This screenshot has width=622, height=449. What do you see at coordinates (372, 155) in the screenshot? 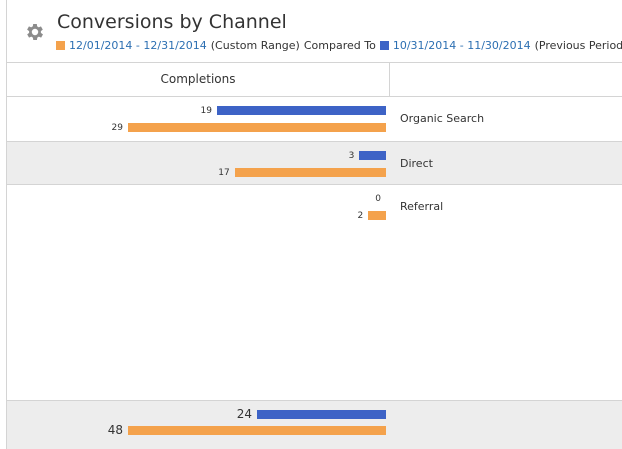
I see `bar-previous-direct` at bounding box center [372, 155].